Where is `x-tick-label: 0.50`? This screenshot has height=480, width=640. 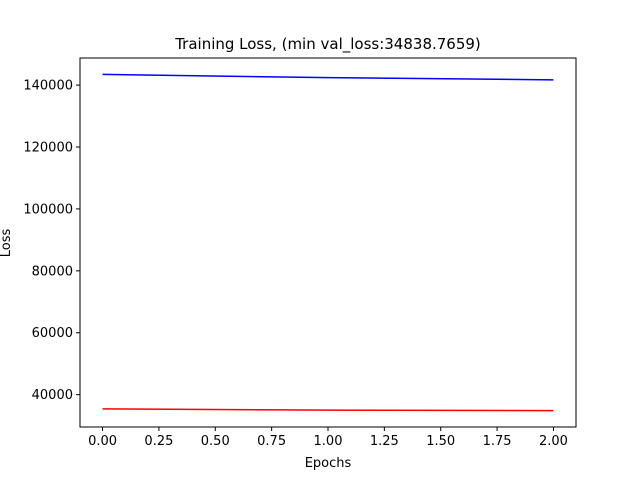
x-tick-label: 0.50 is located at coordinates (215, 441).